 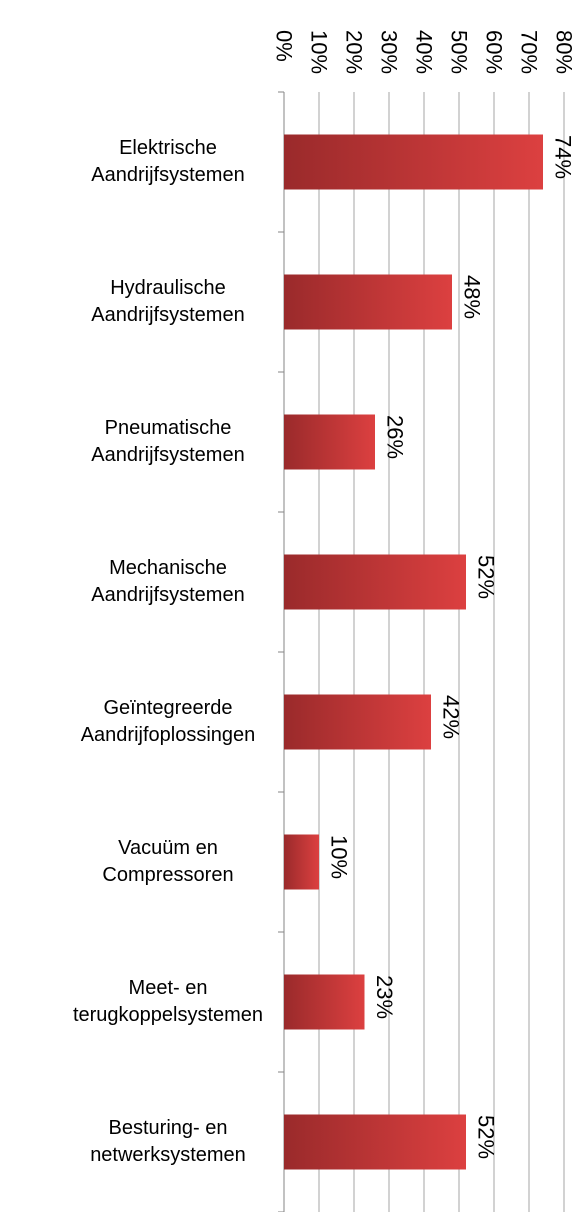 What do you see at coordinates (168, 441) in the screenshot?
I see `y-tick-label: Pneumatische Aandrijfsystemen` at bounding box center [168, 441].